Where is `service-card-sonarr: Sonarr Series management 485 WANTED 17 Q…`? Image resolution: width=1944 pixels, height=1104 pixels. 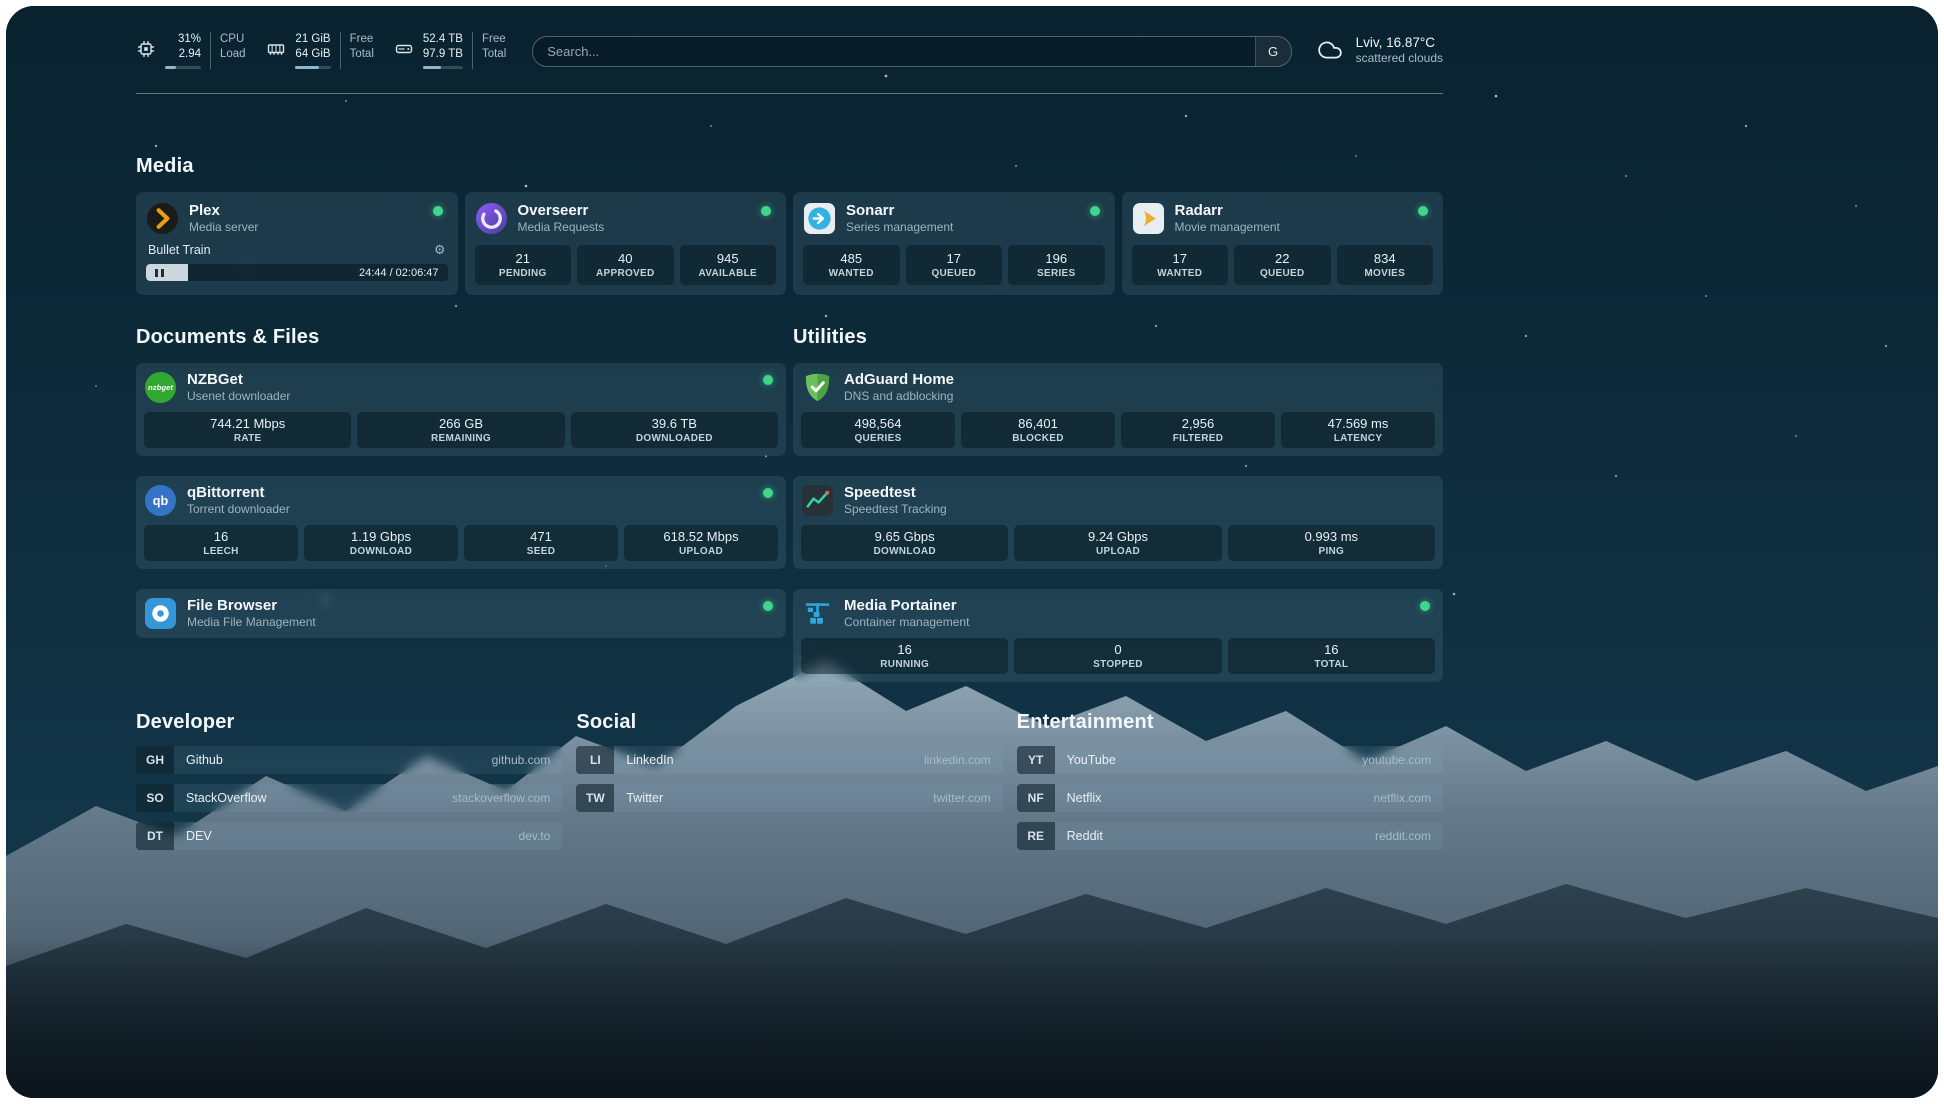
service-card-sonarr: Sonarr Series management 485 WANTED 17 Q… is located at coordinates (954, 243).